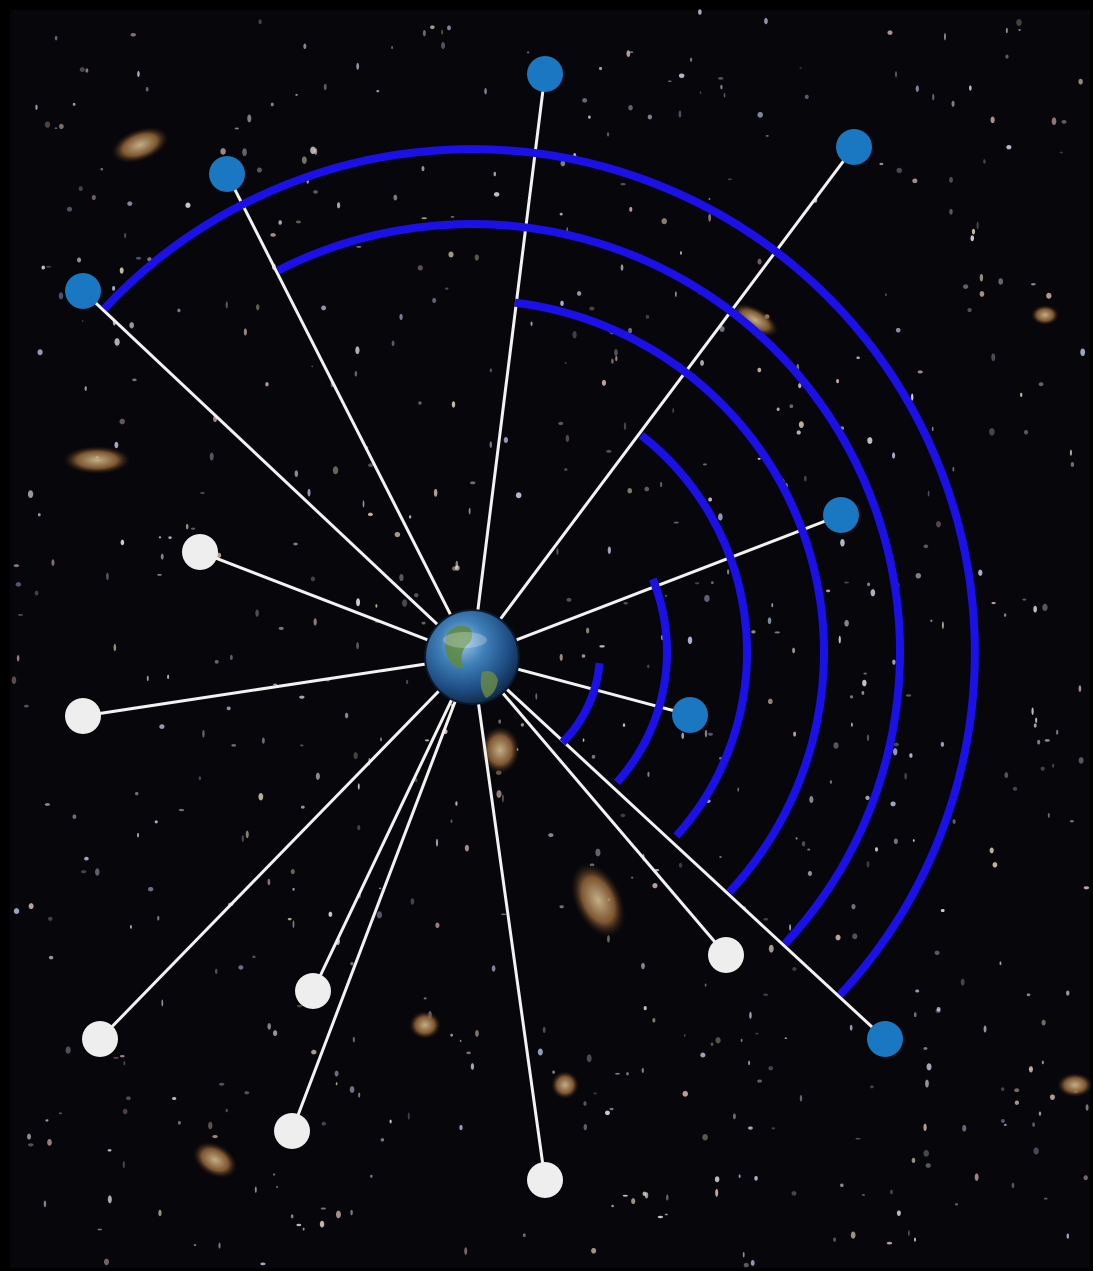 The image size is (1093, 1271). Describe the element at coordinates (459, 647) in the screenshot. I see `earth-land` at that location.